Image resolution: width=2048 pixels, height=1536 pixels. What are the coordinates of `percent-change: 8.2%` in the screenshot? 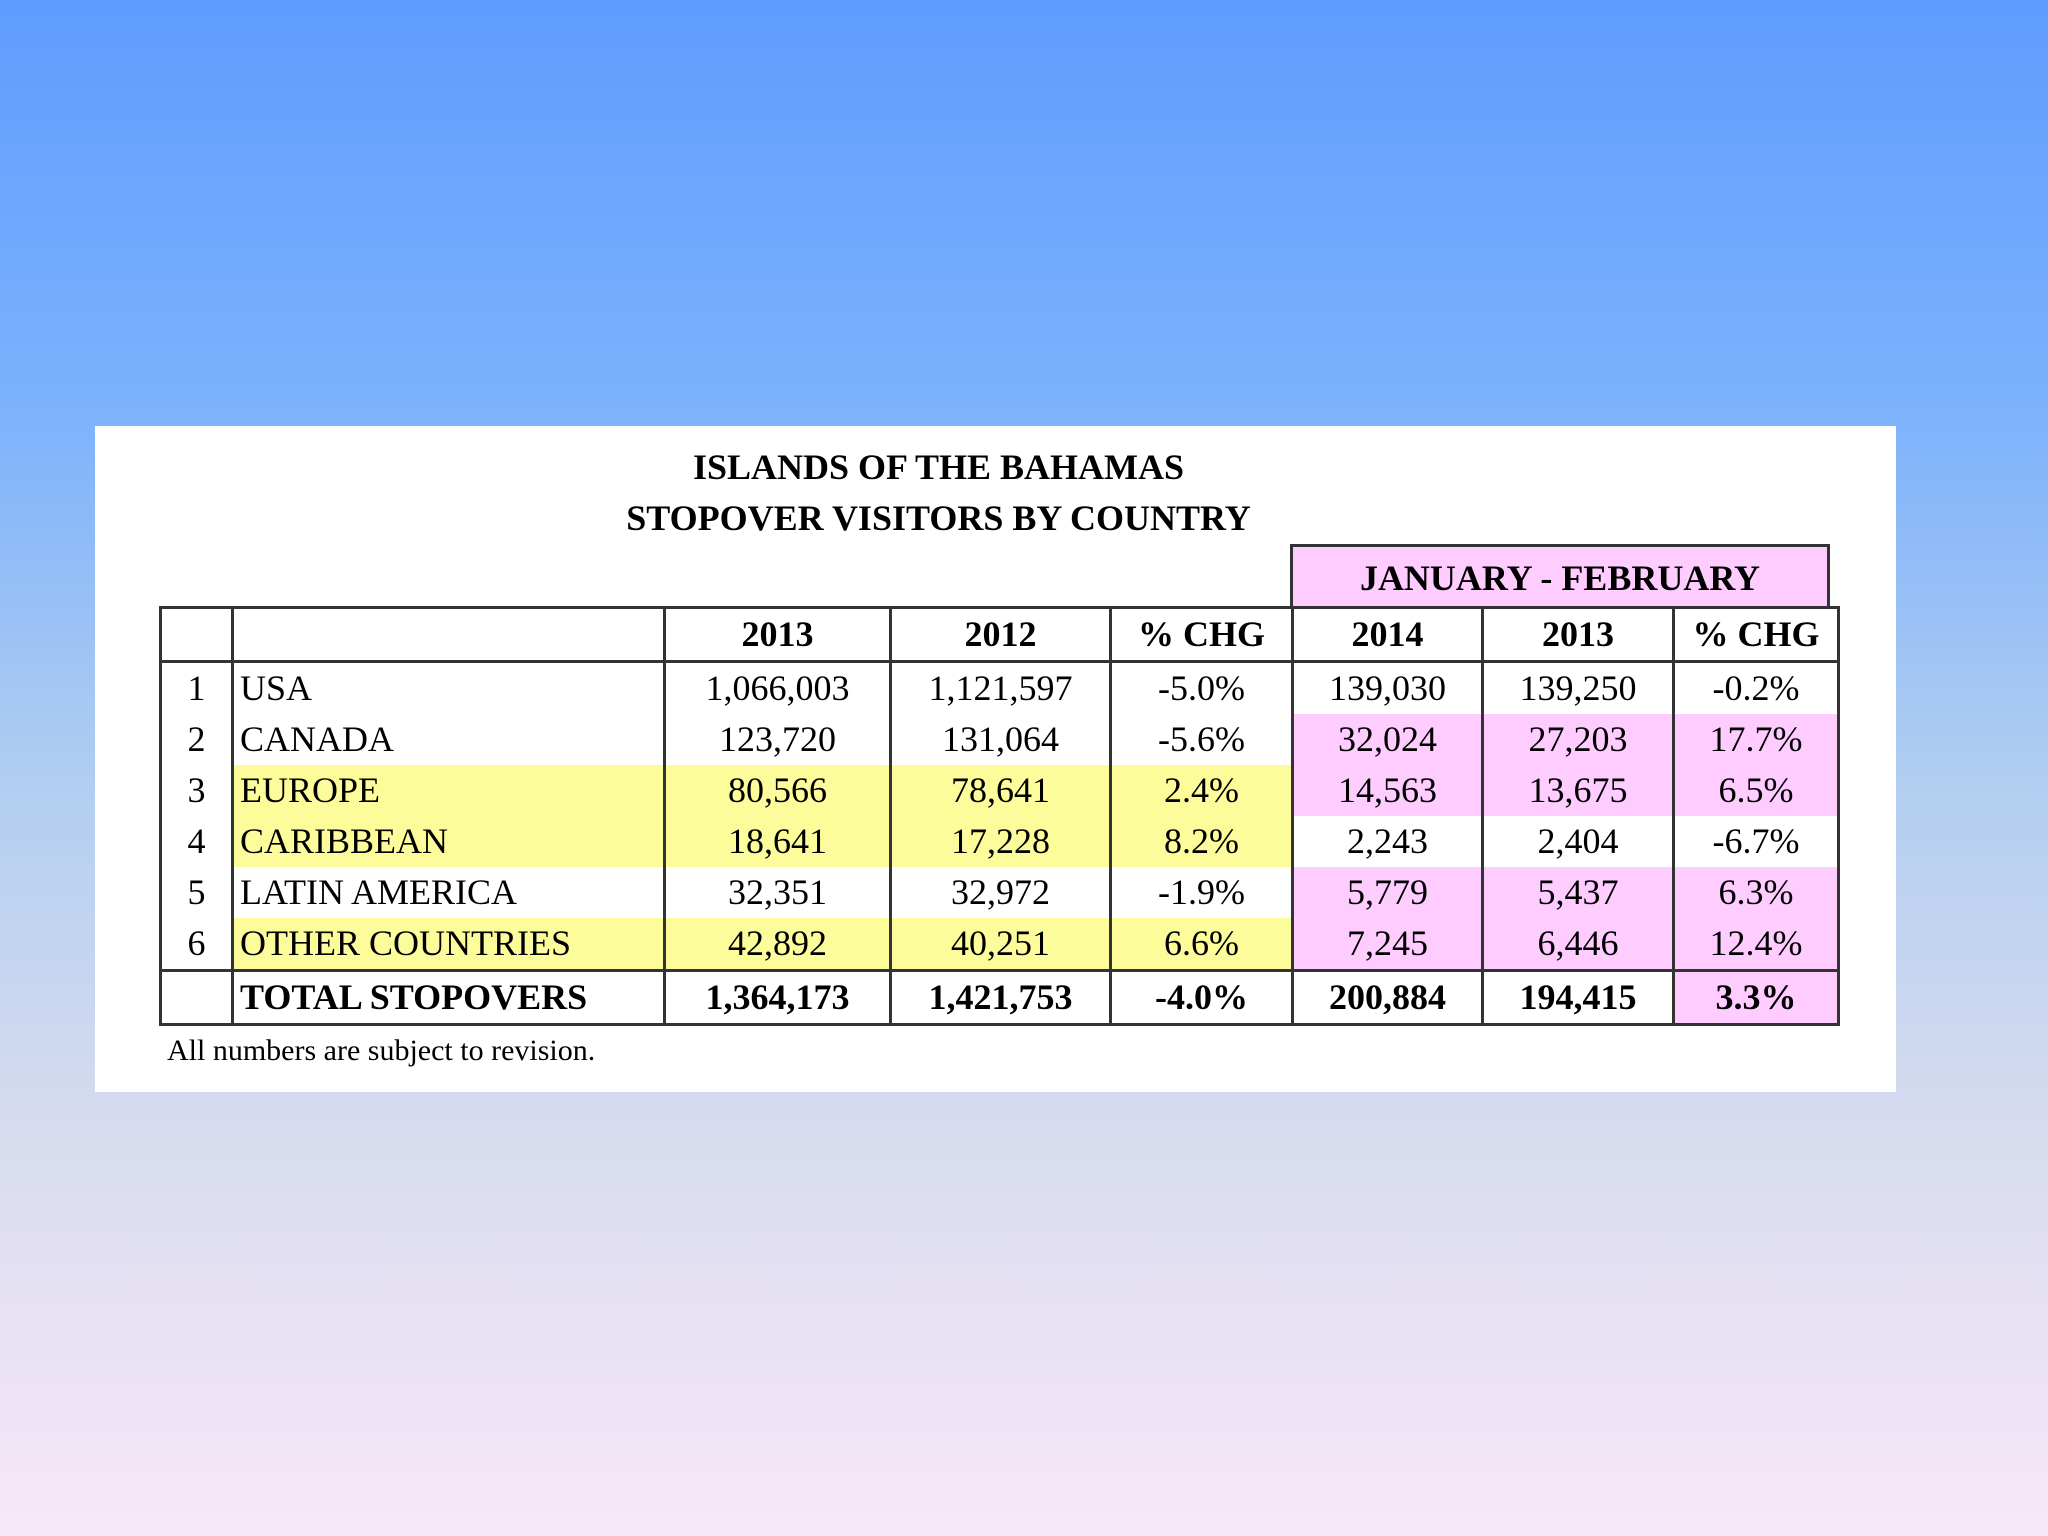 It's located at (1201, 841).